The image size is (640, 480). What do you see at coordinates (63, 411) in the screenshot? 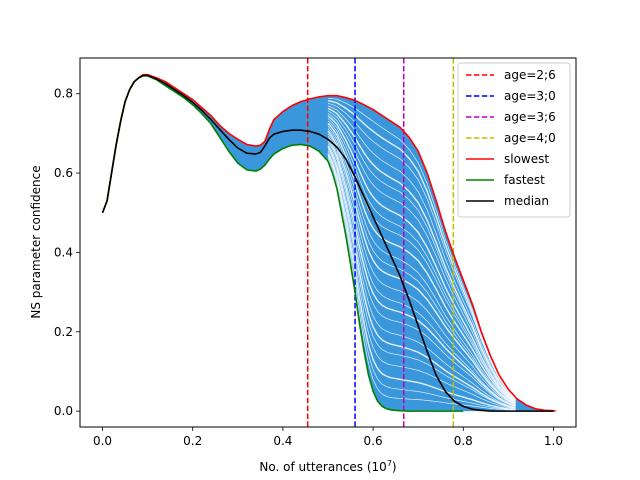
I see `y-tick-label: 0.0` at bounding box center [63, 411].